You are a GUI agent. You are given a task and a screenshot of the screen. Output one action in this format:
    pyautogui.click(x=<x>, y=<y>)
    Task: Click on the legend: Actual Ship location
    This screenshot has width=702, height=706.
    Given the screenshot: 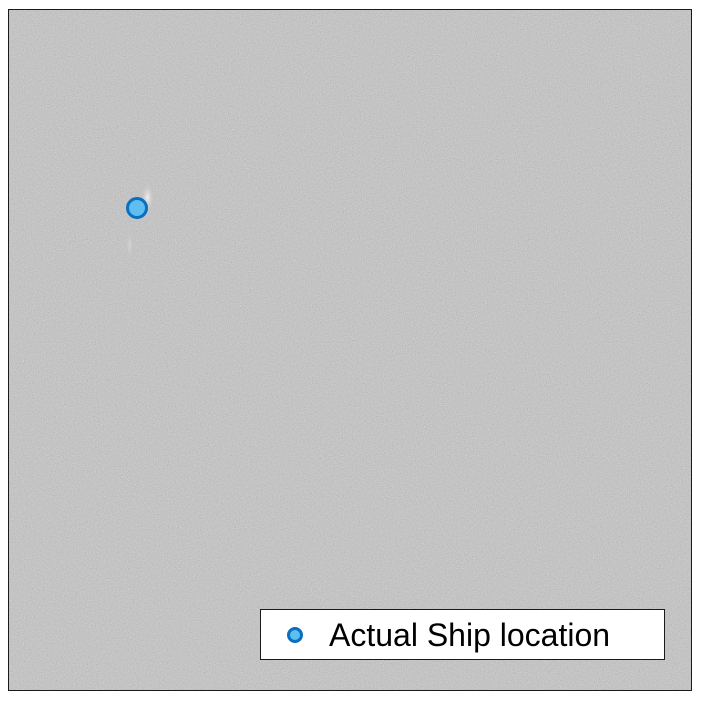 What is the action you would take?
    pyautogui.click(x=462, y=634)
    